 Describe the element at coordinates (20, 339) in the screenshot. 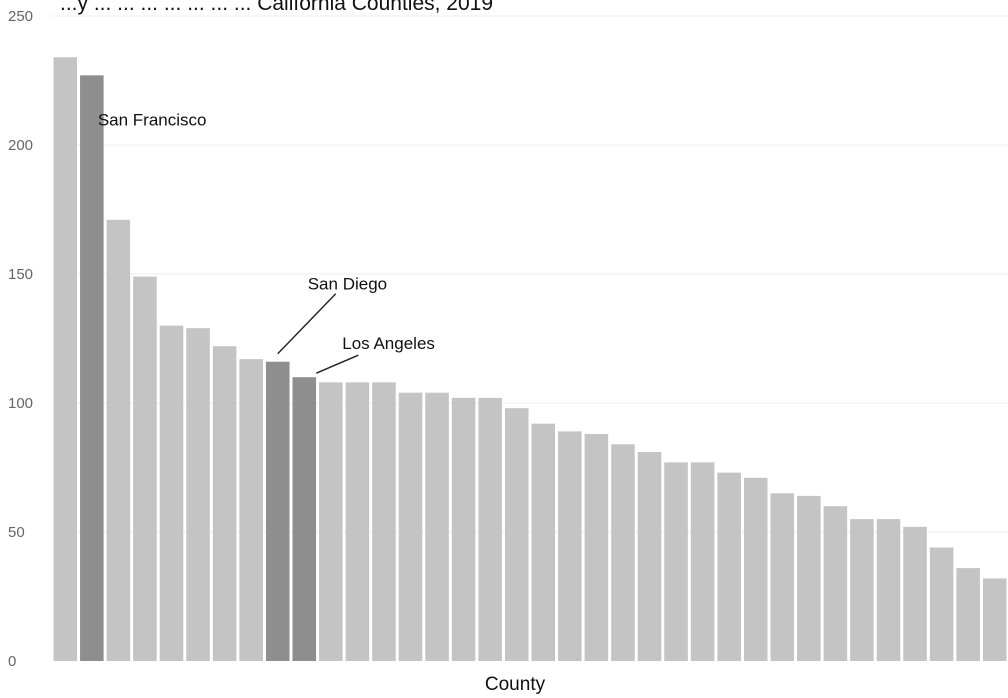

I see `y-axis-tick-labels: 0 50 100 150 200 250` at that location.